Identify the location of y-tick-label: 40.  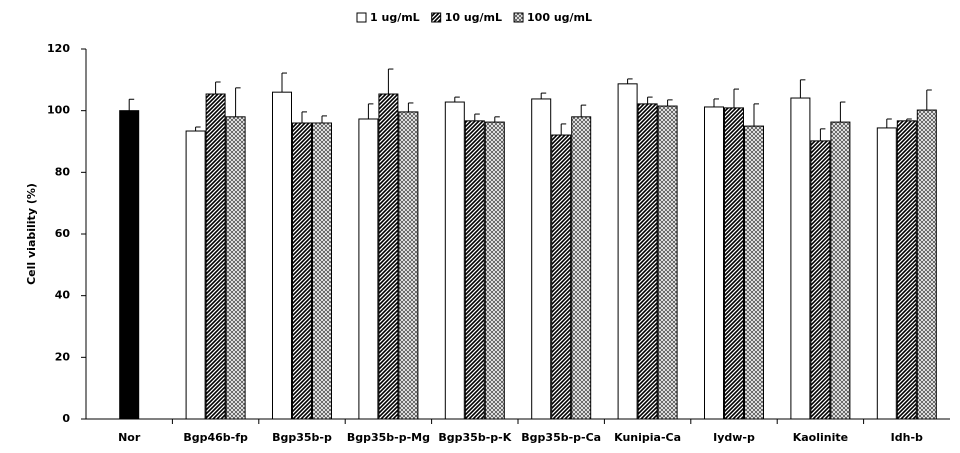
(63, 295).